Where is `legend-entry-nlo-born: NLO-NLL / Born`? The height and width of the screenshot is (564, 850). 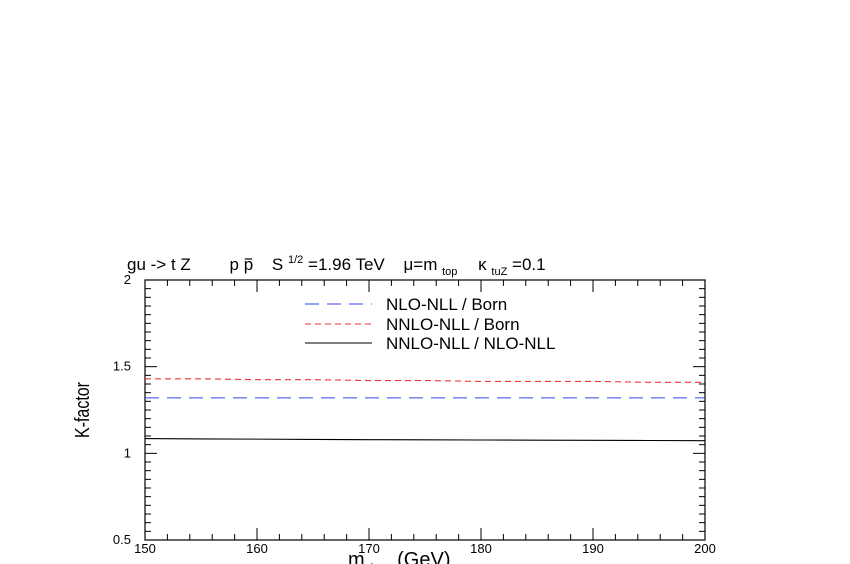 legend-entry-nlo-born: NLO-NLL / Born is located at coordinates (406, 304).